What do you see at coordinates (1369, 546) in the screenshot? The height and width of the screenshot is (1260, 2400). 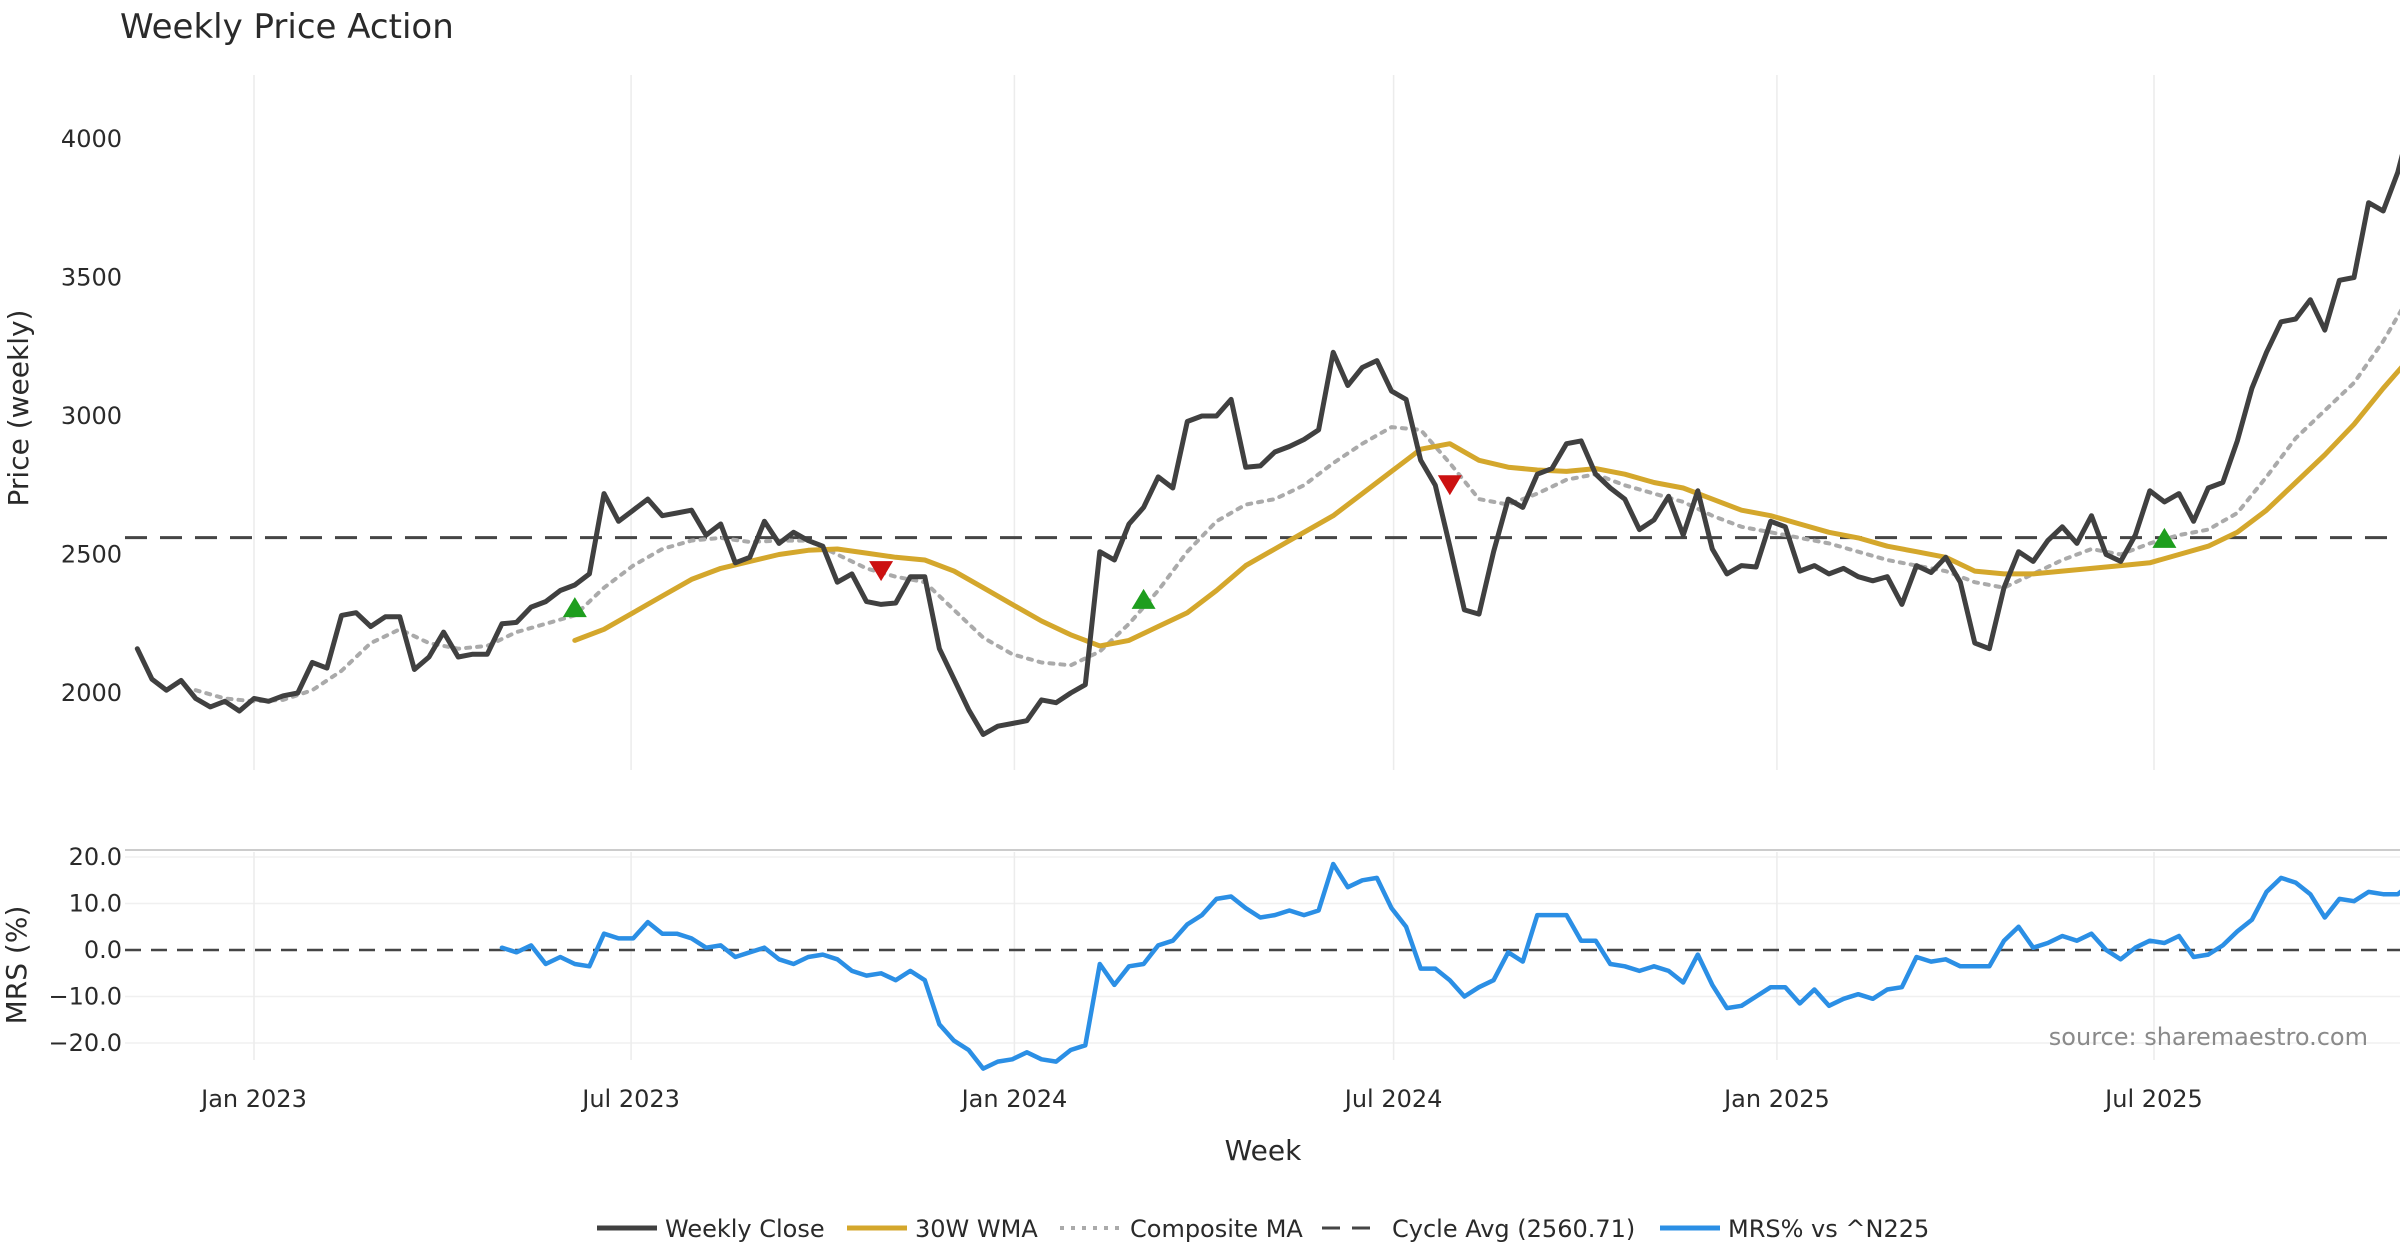 I see `signal-markers` at bounding box center [1369, 546].